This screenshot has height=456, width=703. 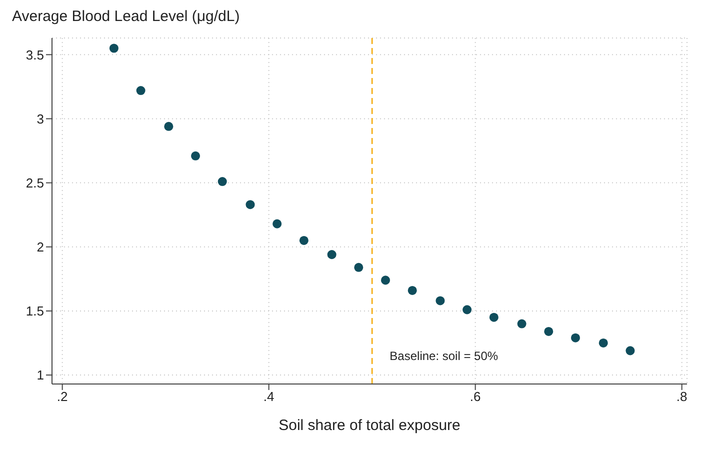 What do you see at coordinates (35, 311) in the screenshot?
I see `y-tick-label: 1.5` at bounding box center [35, 311].